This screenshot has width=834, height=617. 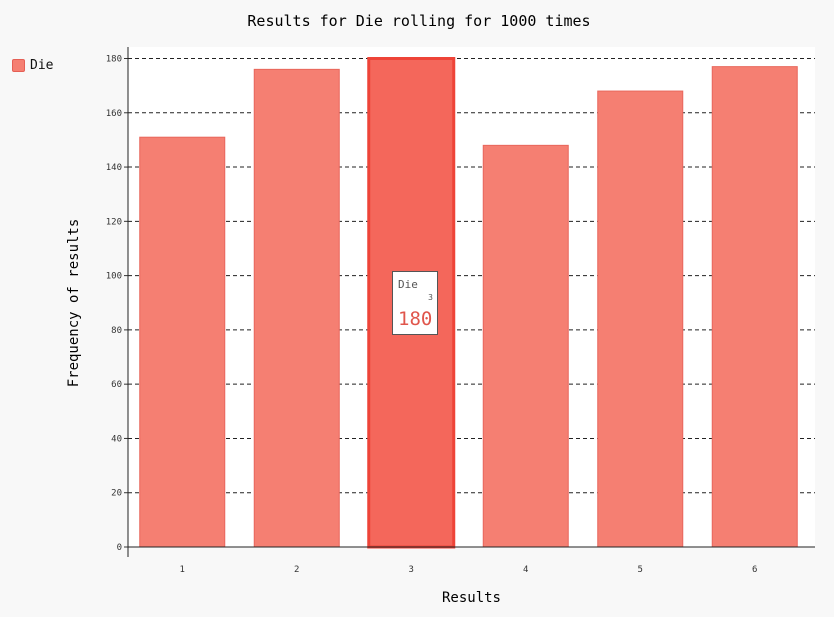 I want to click on y-tick-label-0: 0, so click(x=119, y=548).